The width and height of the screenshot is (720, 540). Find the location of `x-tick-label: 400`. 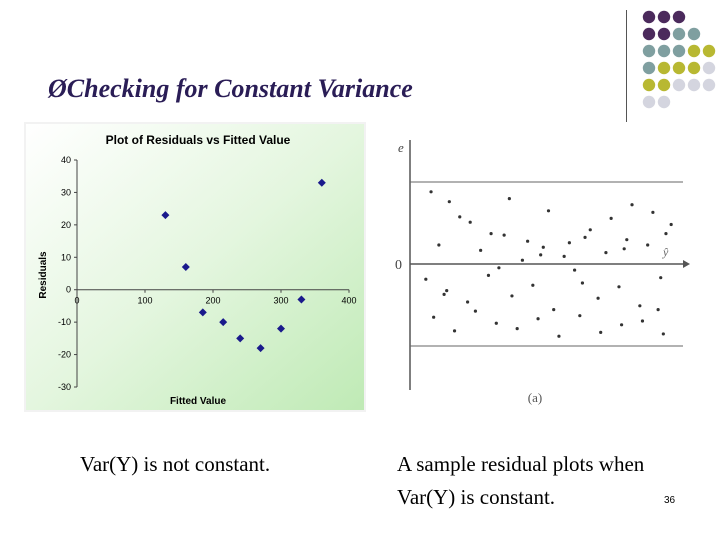

x-tick-label: 400 is located at coordinates (348, 301).